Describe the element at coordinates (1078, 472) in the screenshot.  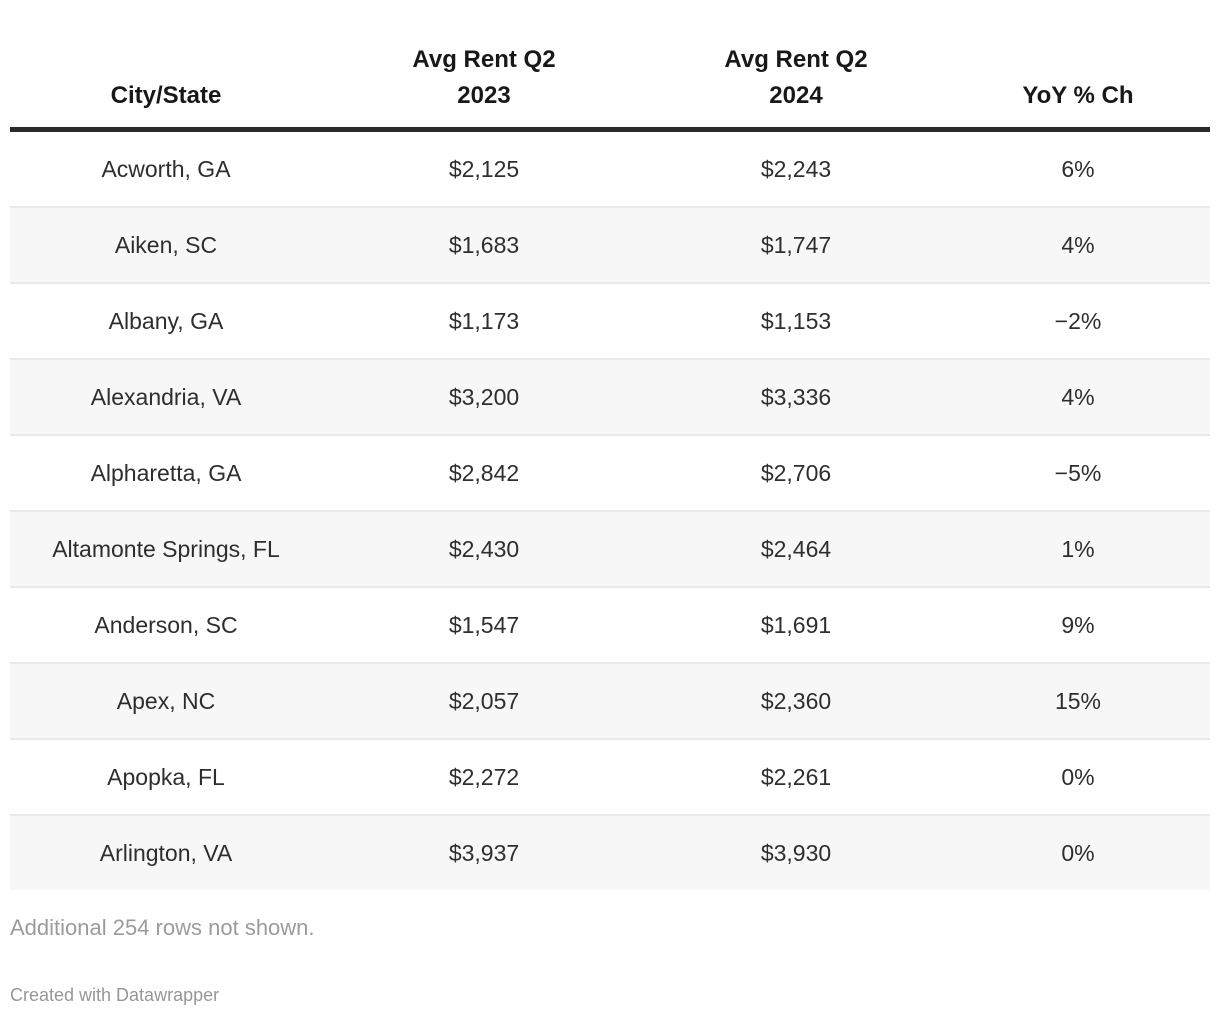
I see `cell-yoy-change: −5%` at that location.